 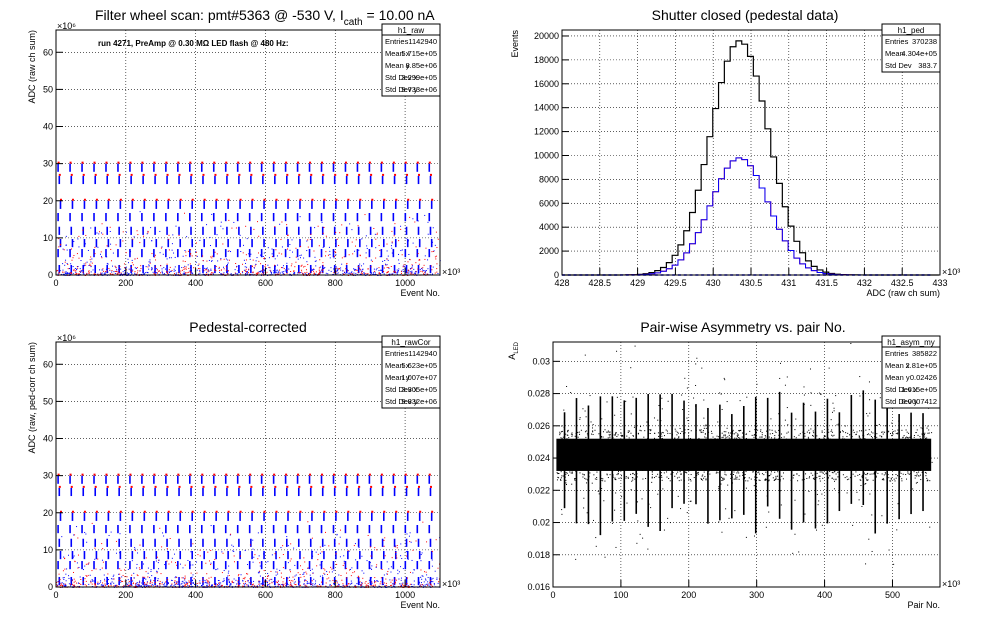 What do you see at coordinates (538, 394) in the screenshot?
I see `y-tick-label: 0.028` at bounding box center [538, 394].